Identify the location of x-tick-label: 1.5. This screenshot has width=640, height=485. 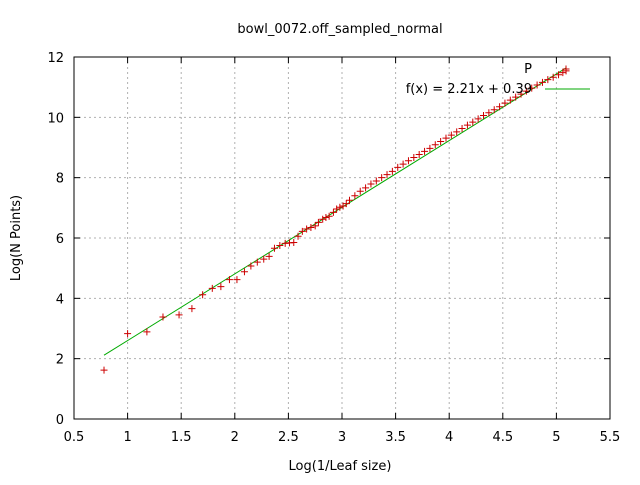
(181, 437).